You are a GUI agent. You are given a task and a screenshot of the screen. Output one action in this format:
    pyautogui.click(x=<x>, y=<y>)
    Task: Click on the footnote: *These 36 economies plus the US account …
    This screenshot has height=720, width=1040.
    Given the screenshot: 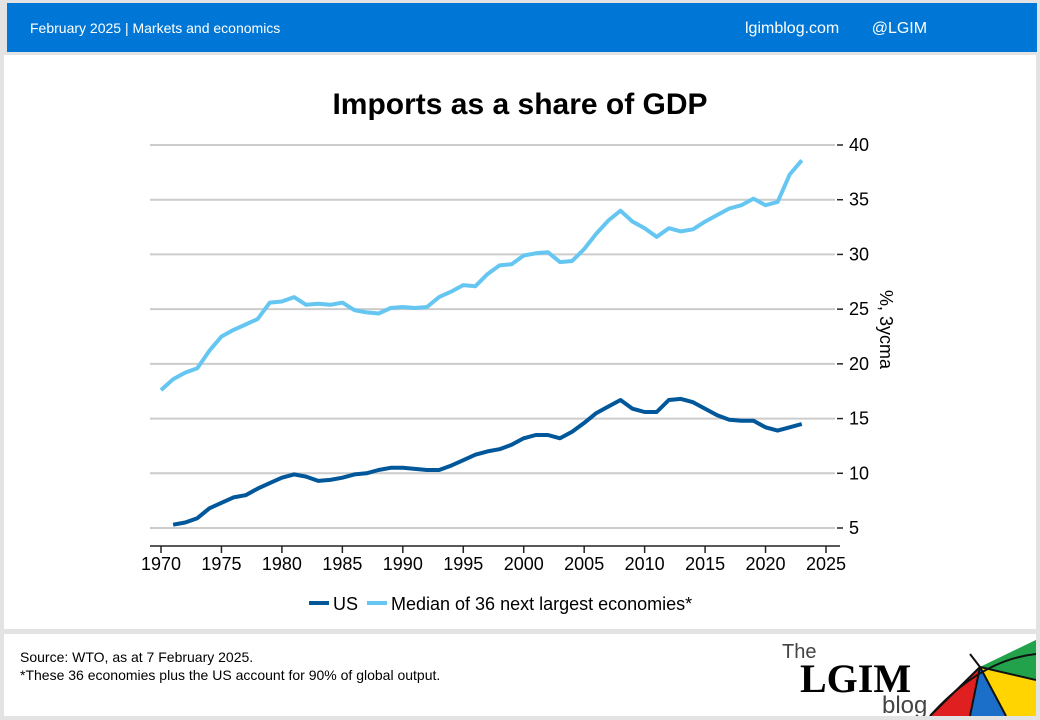 What is the action you would take?
    pyautogui.click(x=230, y=675)
    